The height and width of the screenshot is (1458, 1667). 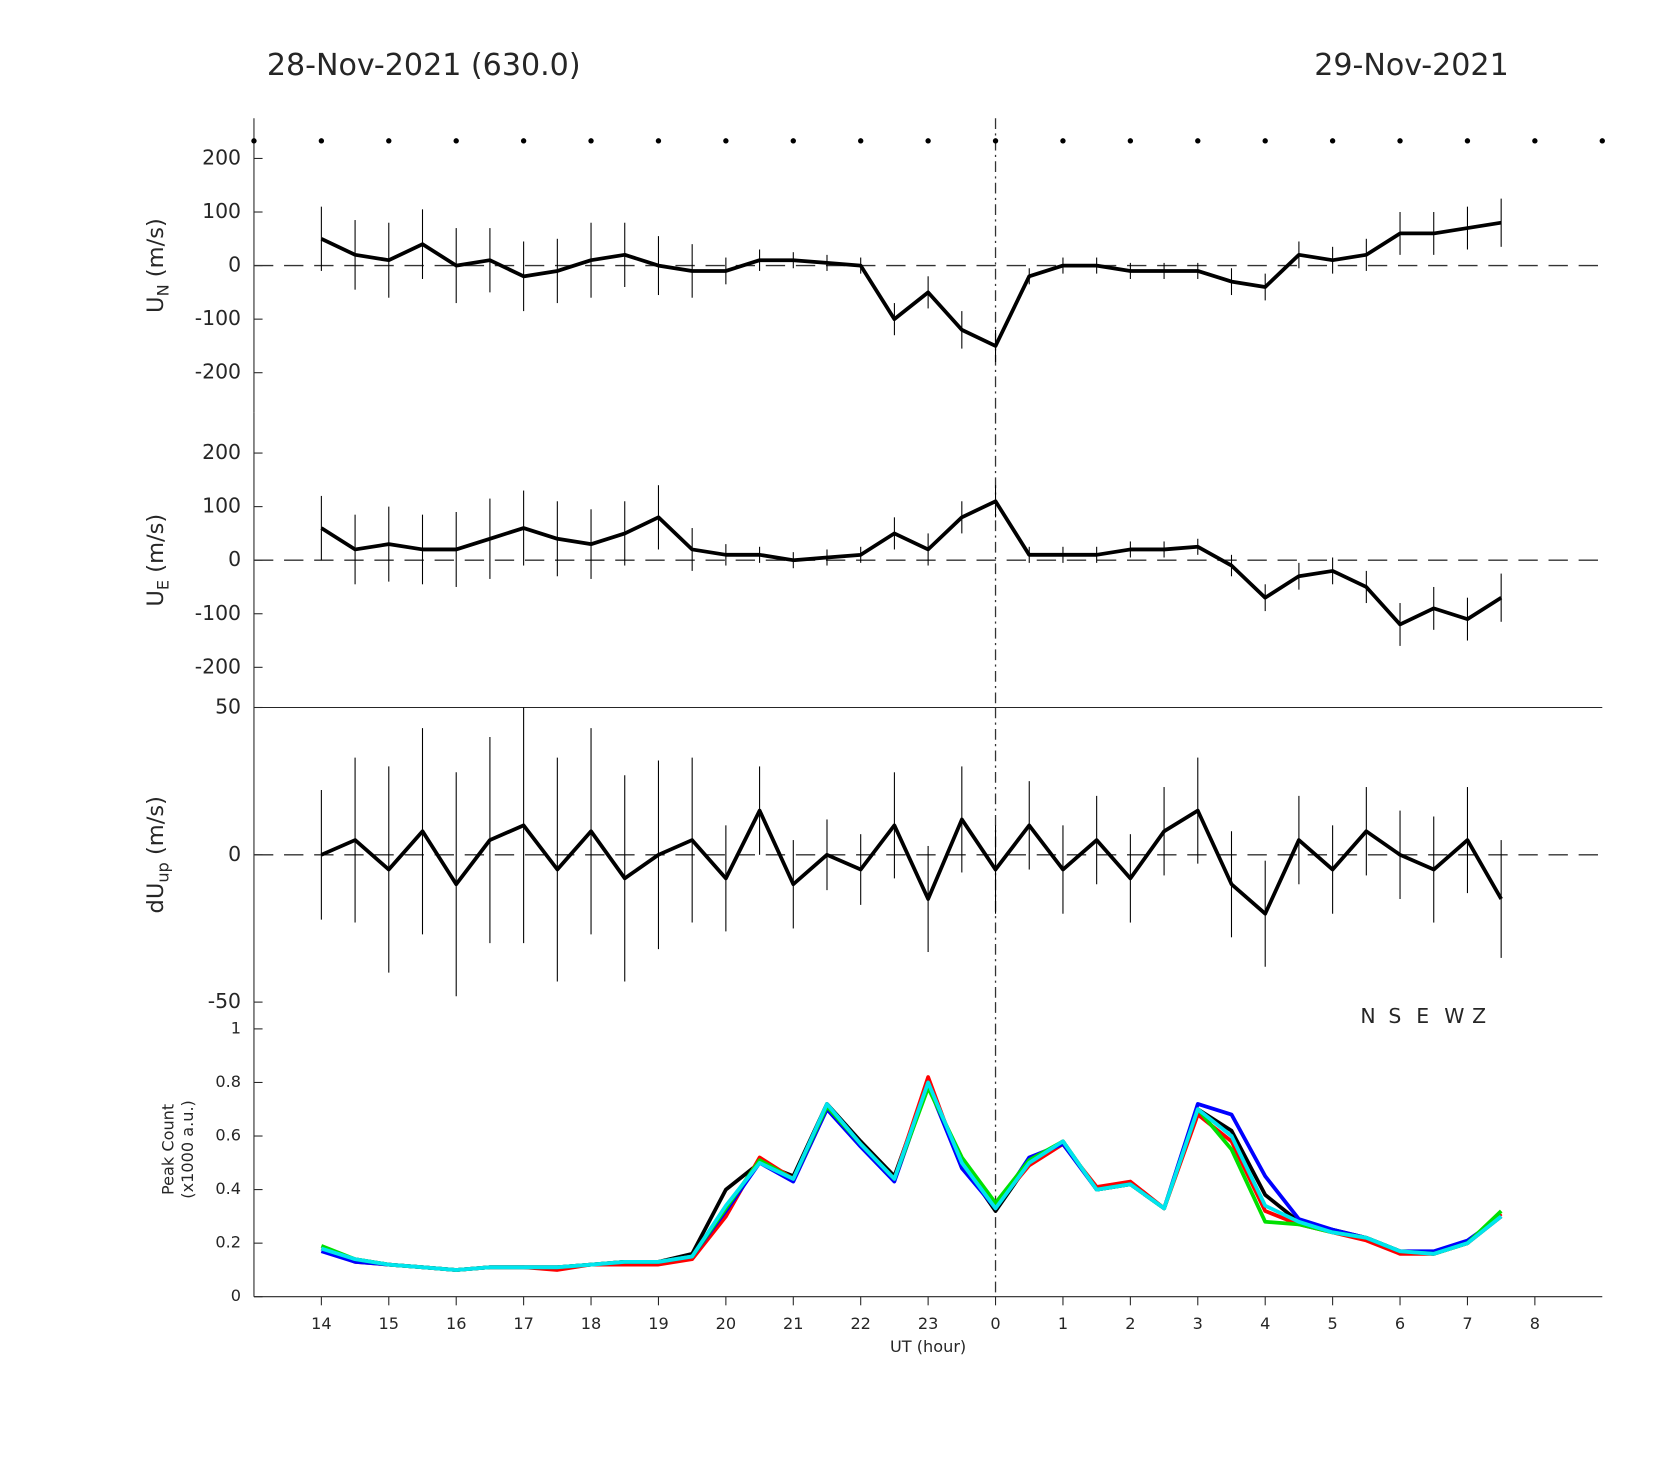 What do you see at coordinates (456, 1323) in the screenshot?
I see `x-tick-label: 16` at bounding box center [456, 1323].